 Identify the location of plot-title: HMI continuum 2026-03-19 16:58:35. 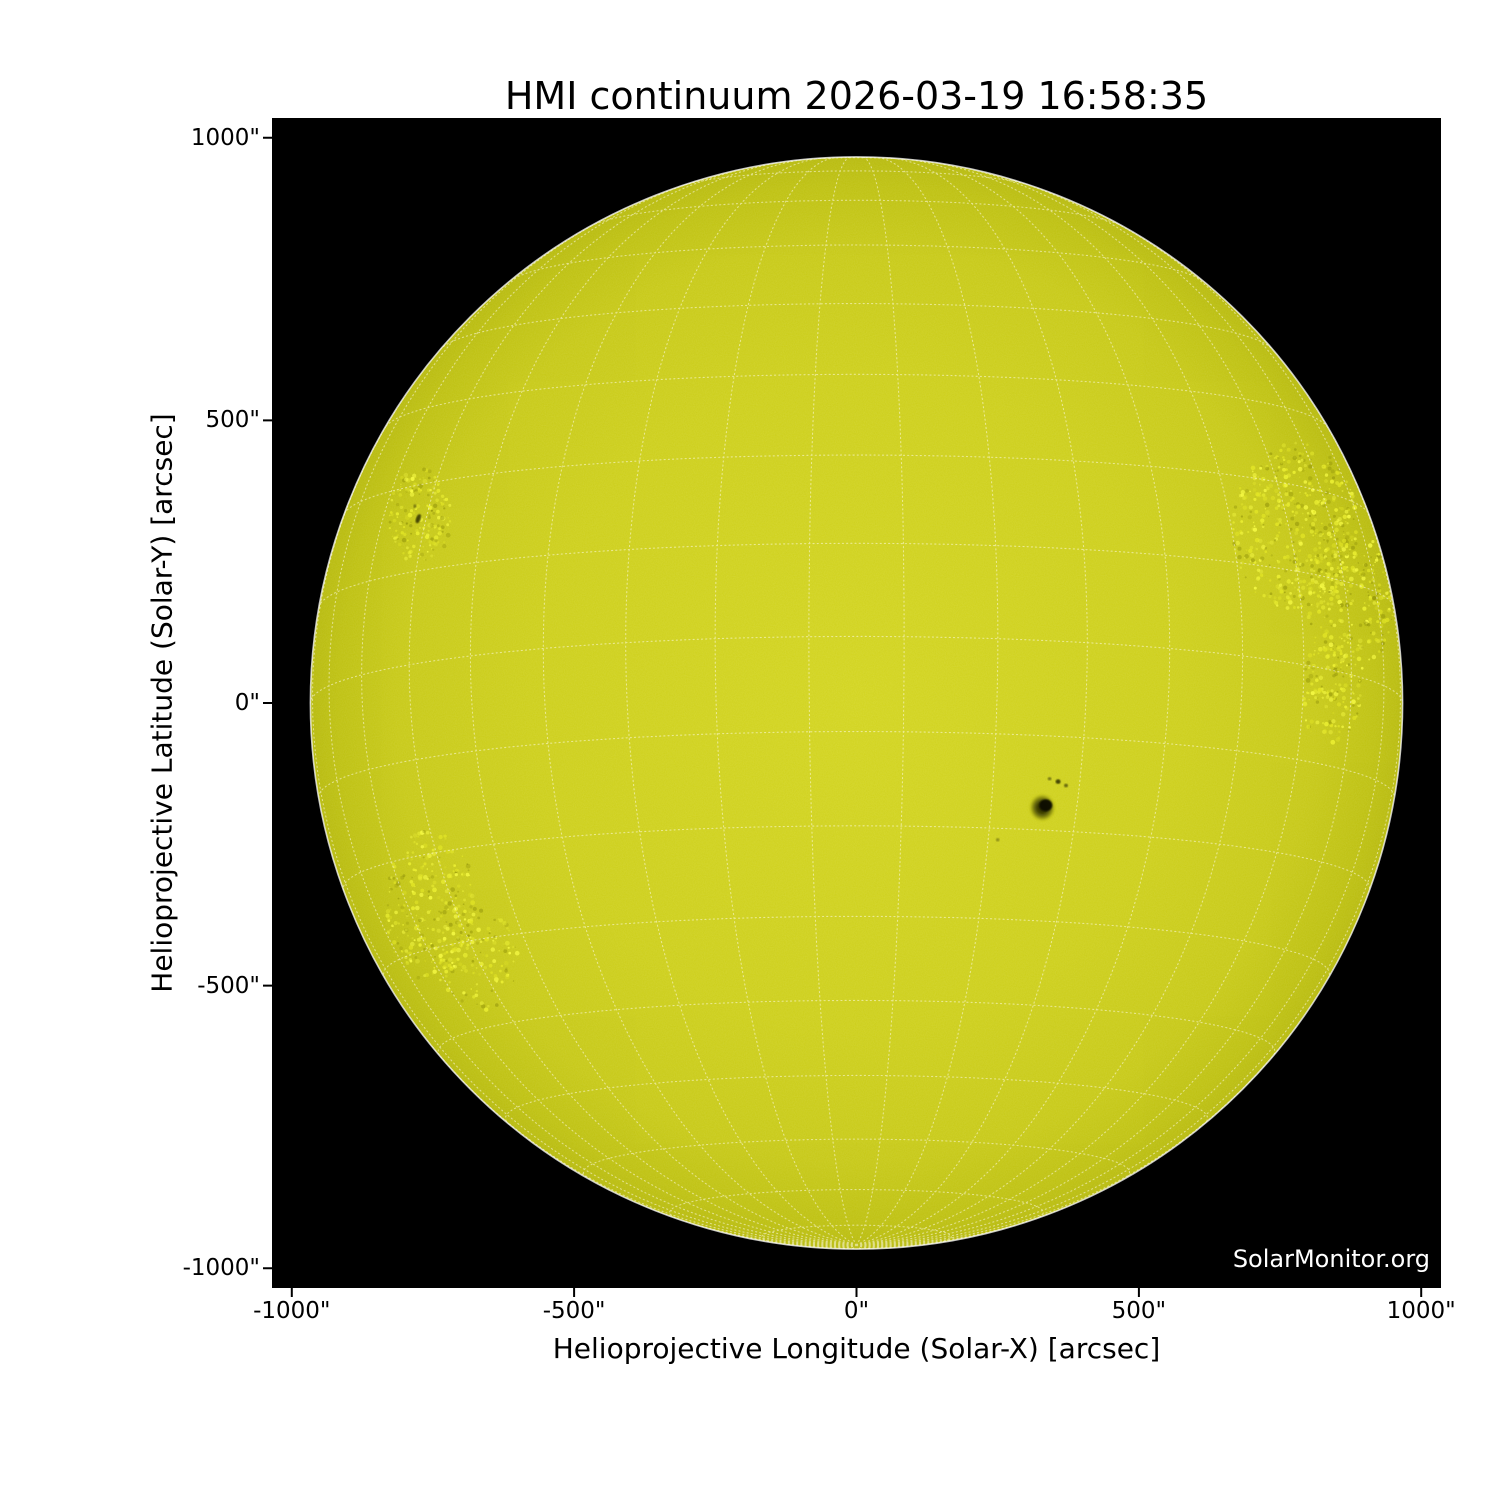
(856, 96).